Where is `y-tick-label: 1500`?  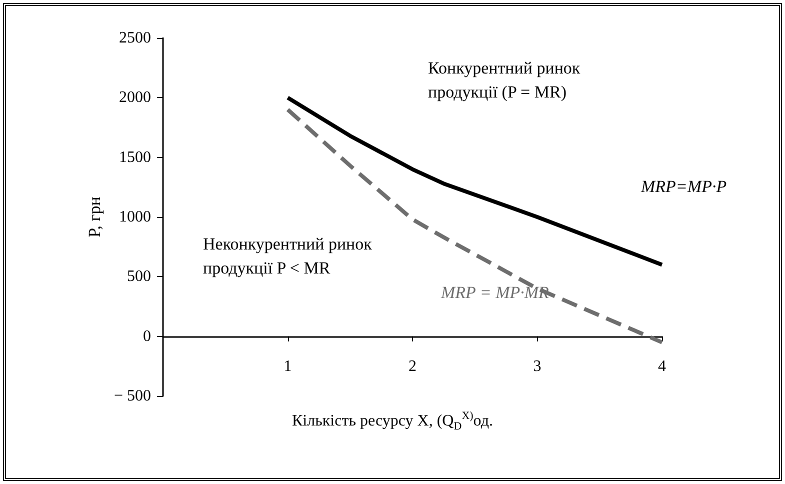
y-tick-label: 1500 is located at coordinates (135, 157).